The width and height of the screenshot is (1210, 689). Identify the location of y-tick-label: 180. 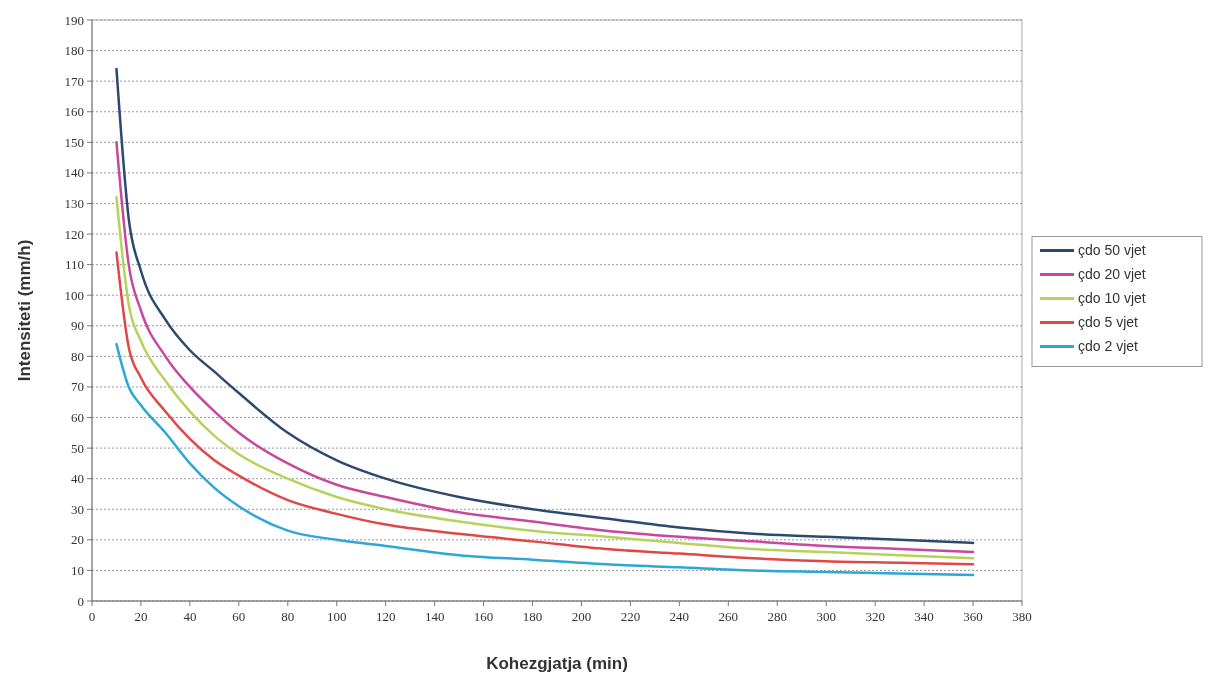
(74, 51).